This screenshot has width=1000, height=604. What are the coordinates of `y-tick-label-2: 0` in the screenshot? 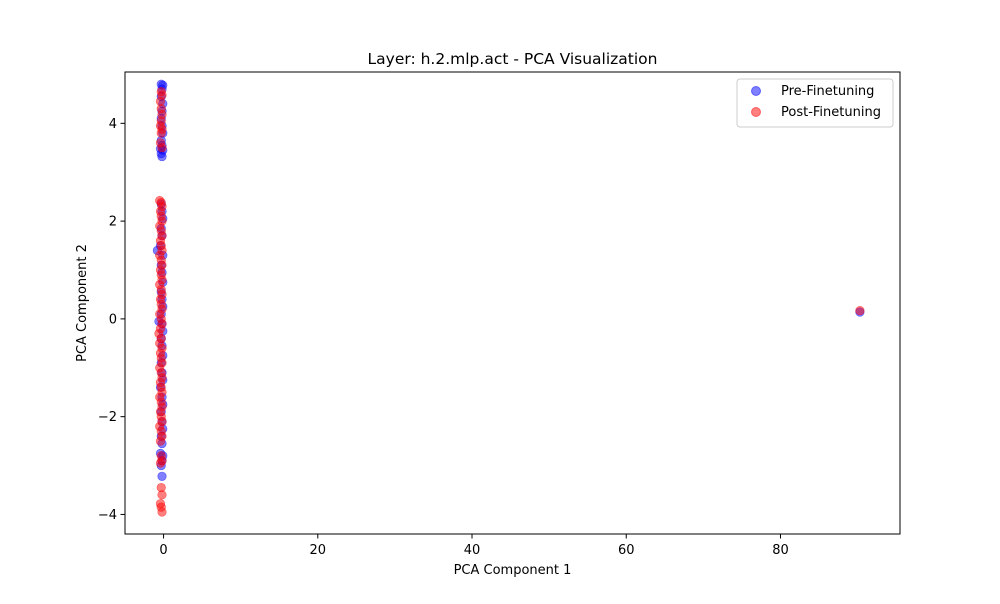 It's located at (113, 319).